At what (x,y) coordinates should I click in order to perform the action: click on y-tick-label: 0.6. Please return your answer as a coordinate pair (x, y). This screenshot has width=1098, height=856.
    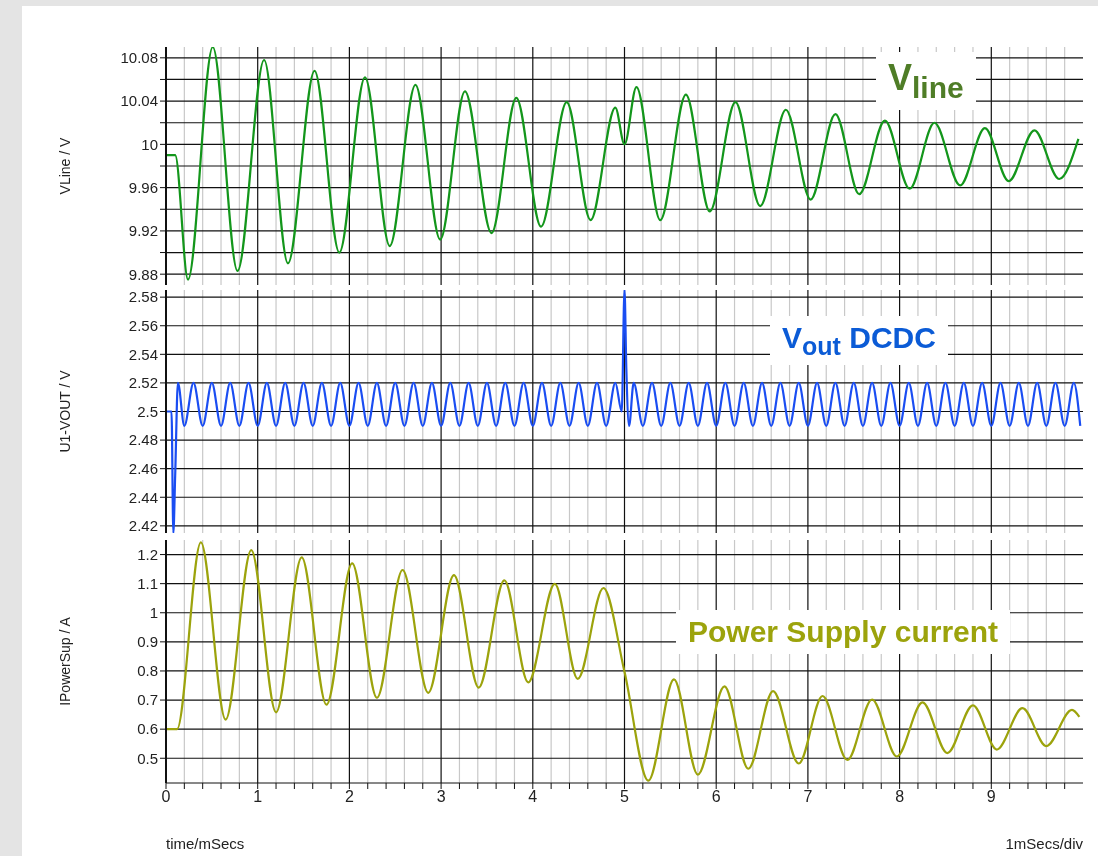
    Looking at the image, I should click on (147, 729).